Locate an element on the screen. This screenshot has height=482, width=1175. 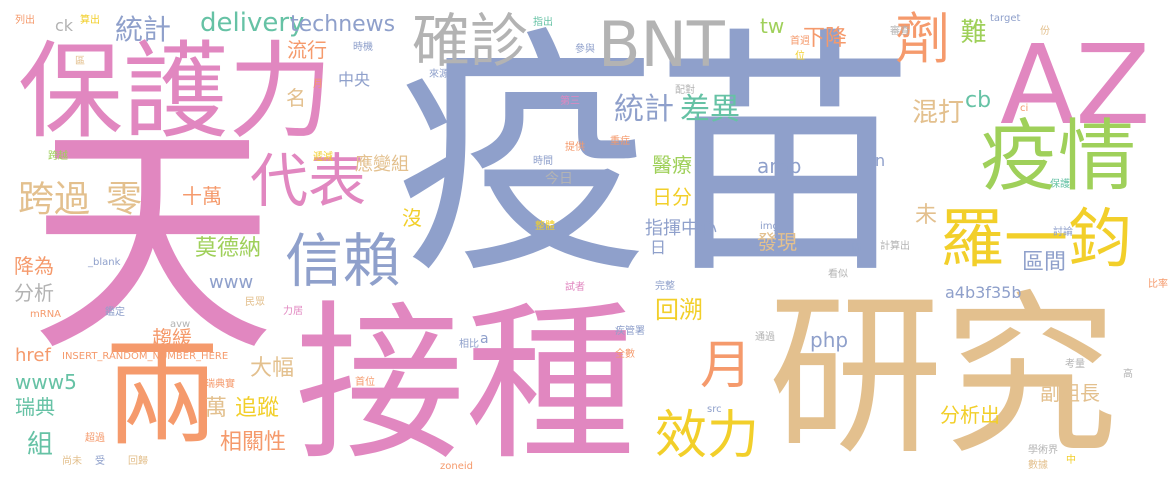
word-data: 數據 is located at coordinates (1038, 465).